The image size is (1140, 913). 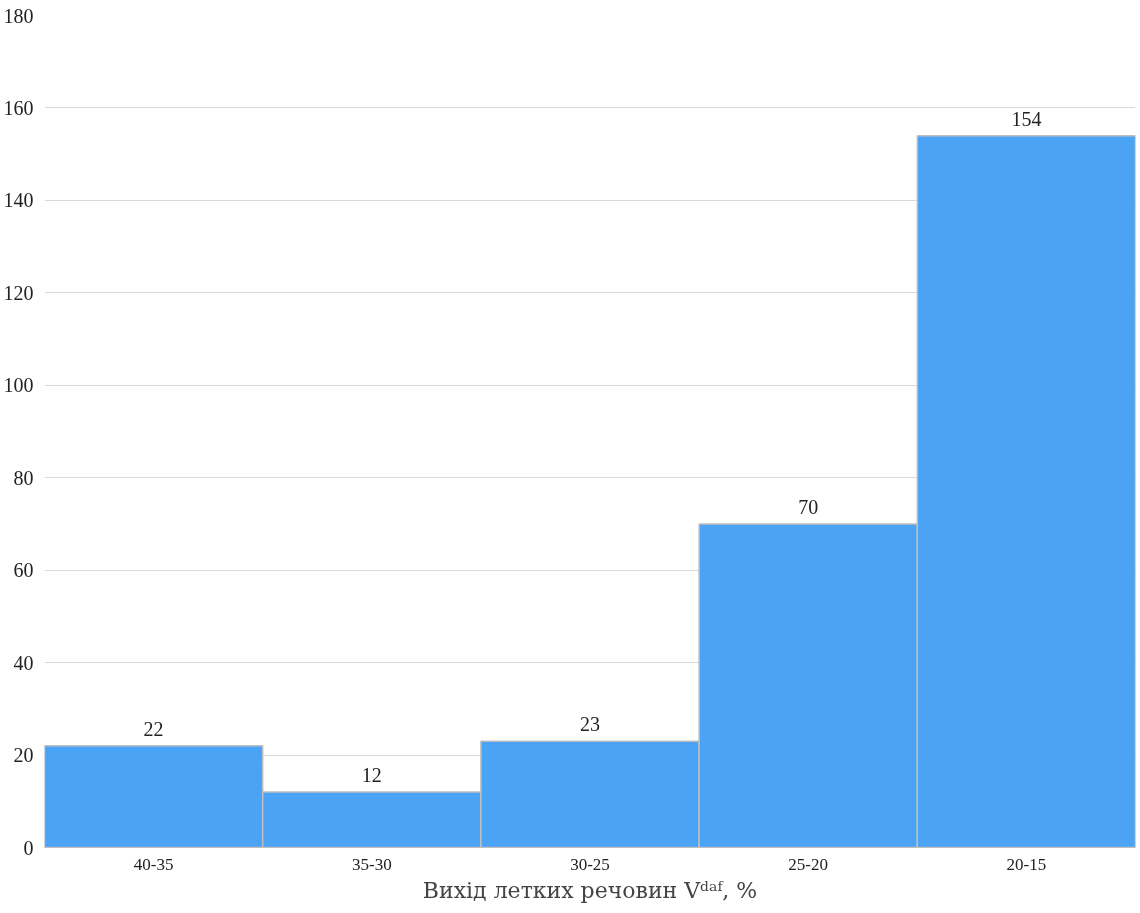 I want to click on y-tick-label: 20, so click(x=23, y=755).